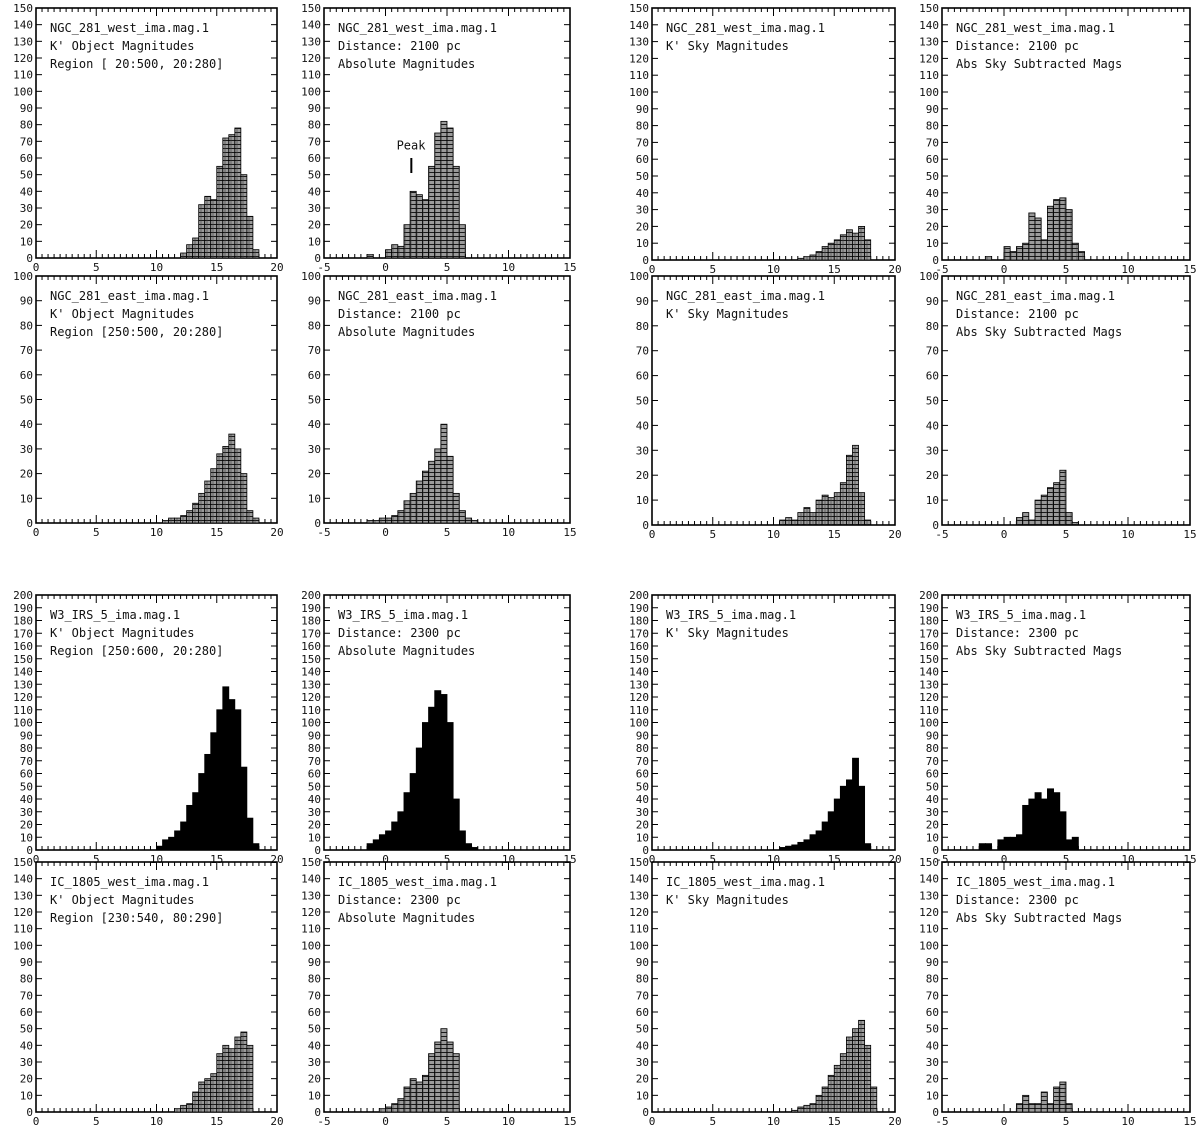 The width and height of the screenshot is (1200, 1141). I want to click on panel-annotation: Abs Sky Subtracted Mags, so click(1039, 64).